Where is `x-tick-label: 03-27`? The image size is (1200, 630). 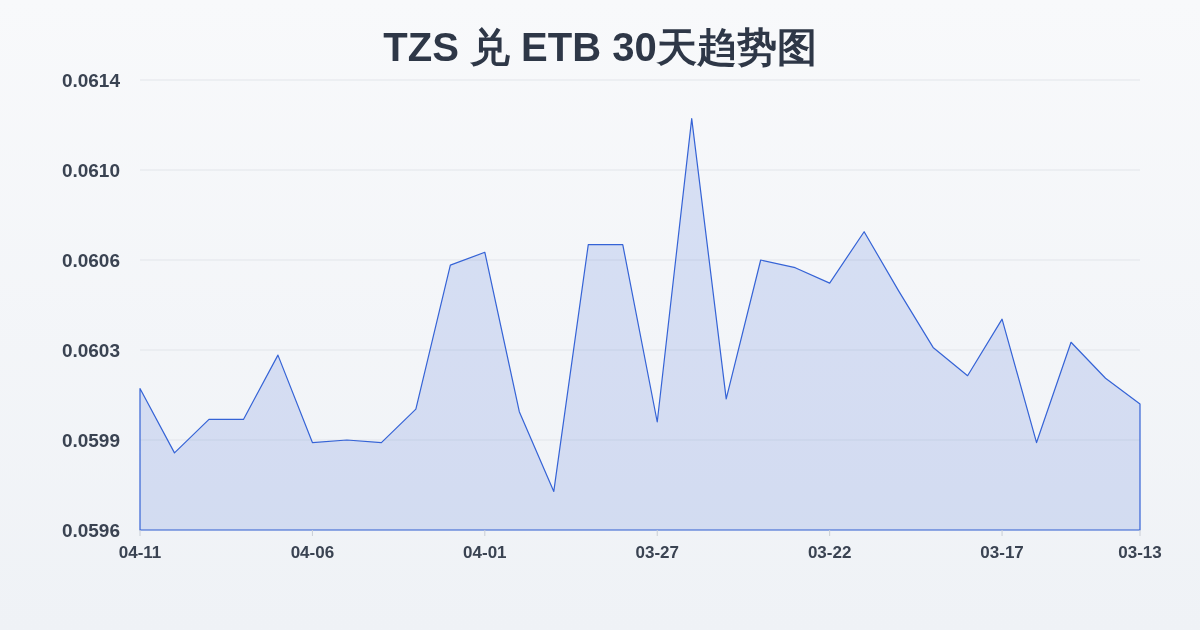 x-tick-label: 03-27 is located at coordinates (657, 552).